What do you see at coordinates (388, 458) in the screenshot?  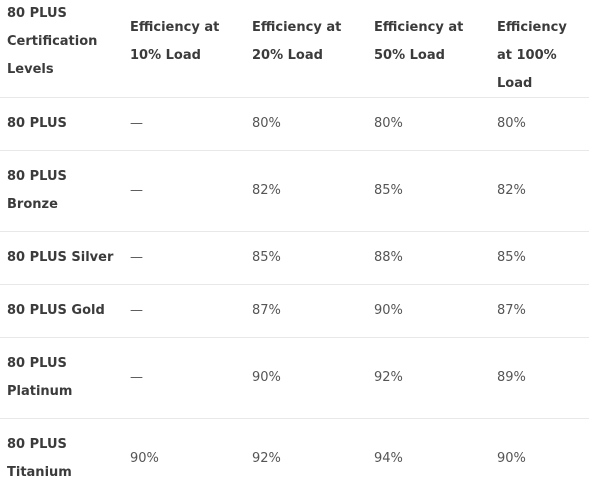 I see `value-50-load: 94%` at bounding box center [388, 458].